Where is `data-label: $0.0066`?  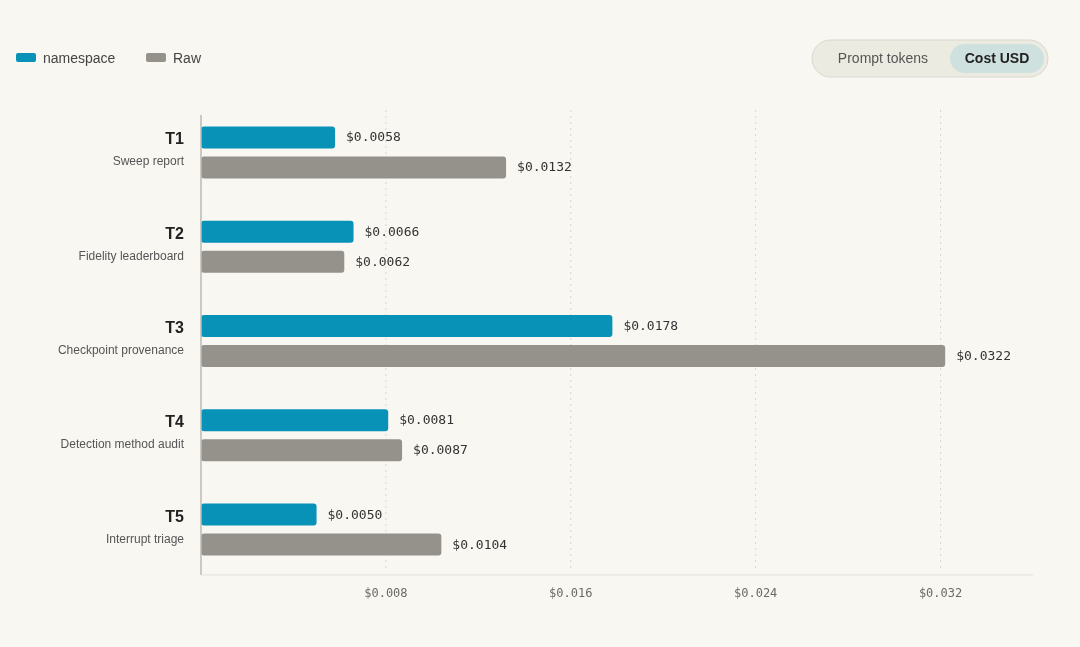
data-label: $0.0066 is located at coordinates (392, 231).